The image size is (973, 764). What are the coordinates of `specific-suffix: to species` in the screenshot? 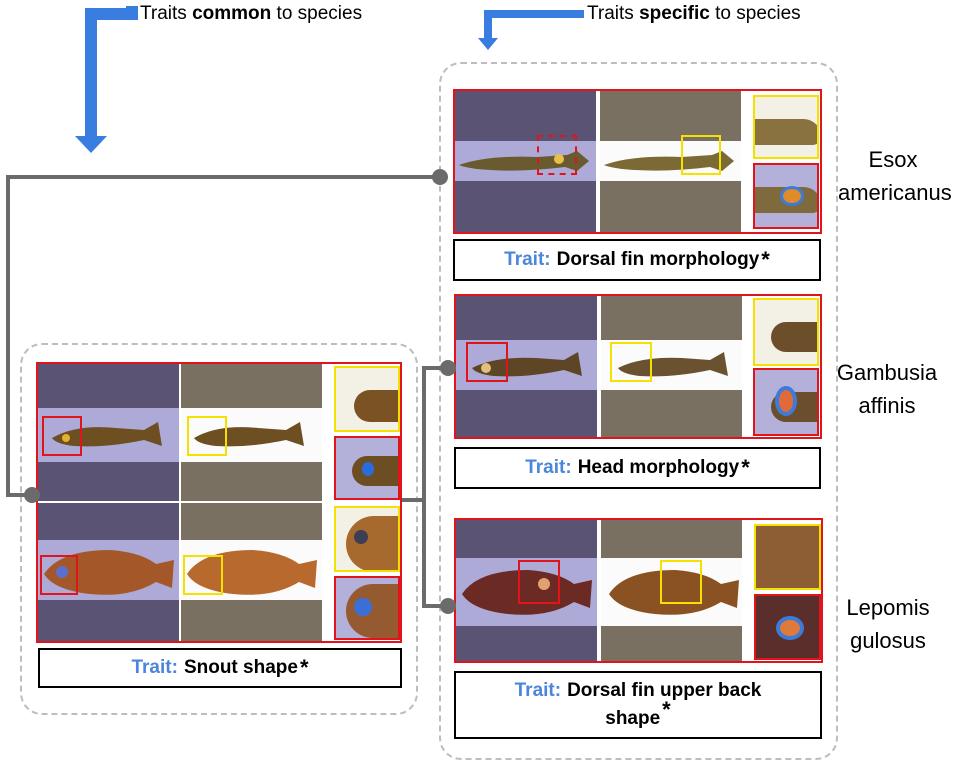 It's located at (755, 13).